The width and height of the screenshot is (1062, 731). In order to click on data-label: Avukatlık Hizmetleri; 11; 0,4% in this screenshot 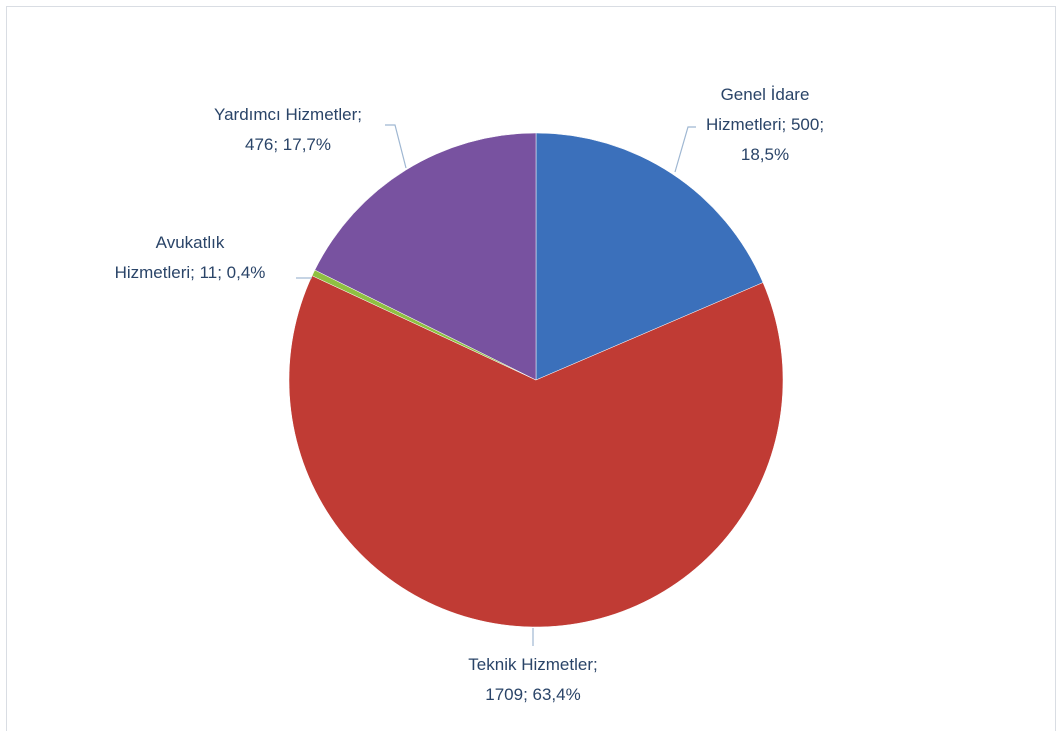, I will do `click(190, 257)`.